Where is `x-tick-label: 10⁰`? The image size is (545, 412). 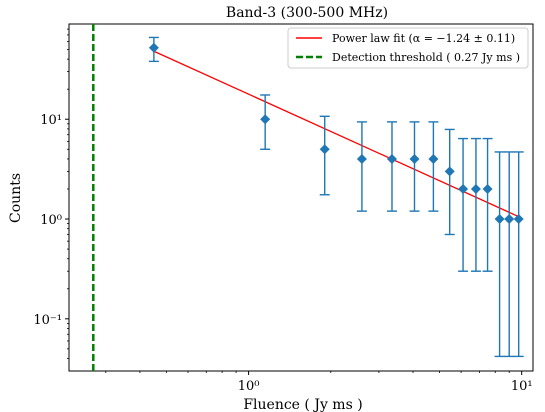 x-tick-label: 10⁰ is located at coordinates (249, 386).